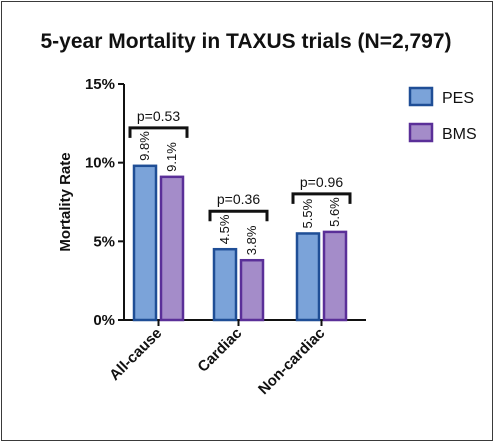 The height and width of the screenshot is (444, 496). What do you see at coordinates (335, 276) in the screenshot?
I see `bar-bms-non-cardiac` at bounding box center [335, 276].